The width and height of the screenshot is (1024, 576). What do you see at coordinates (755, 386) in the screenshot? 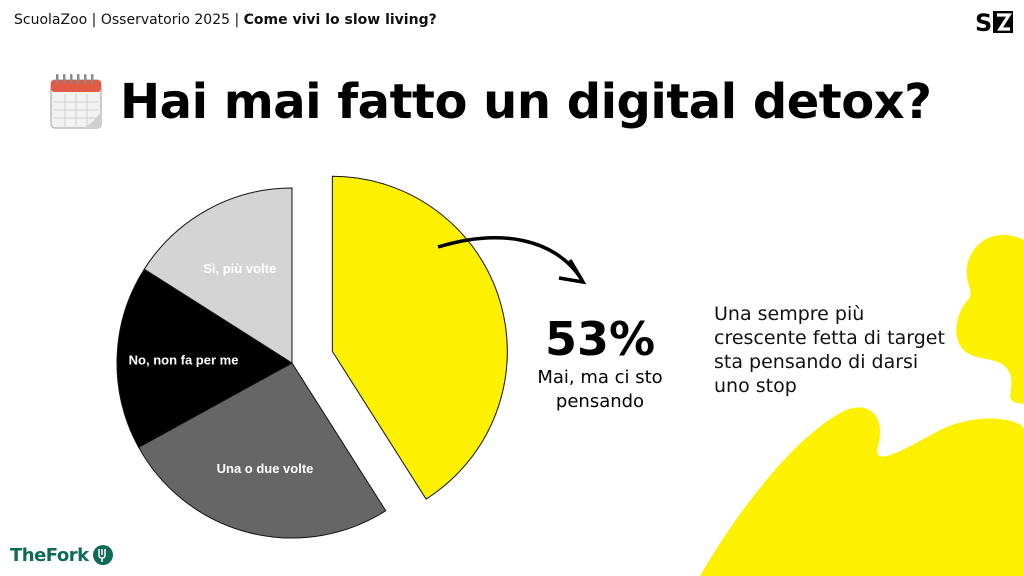
I see `insight-line: uno stop` at bounding box center [755, 386].